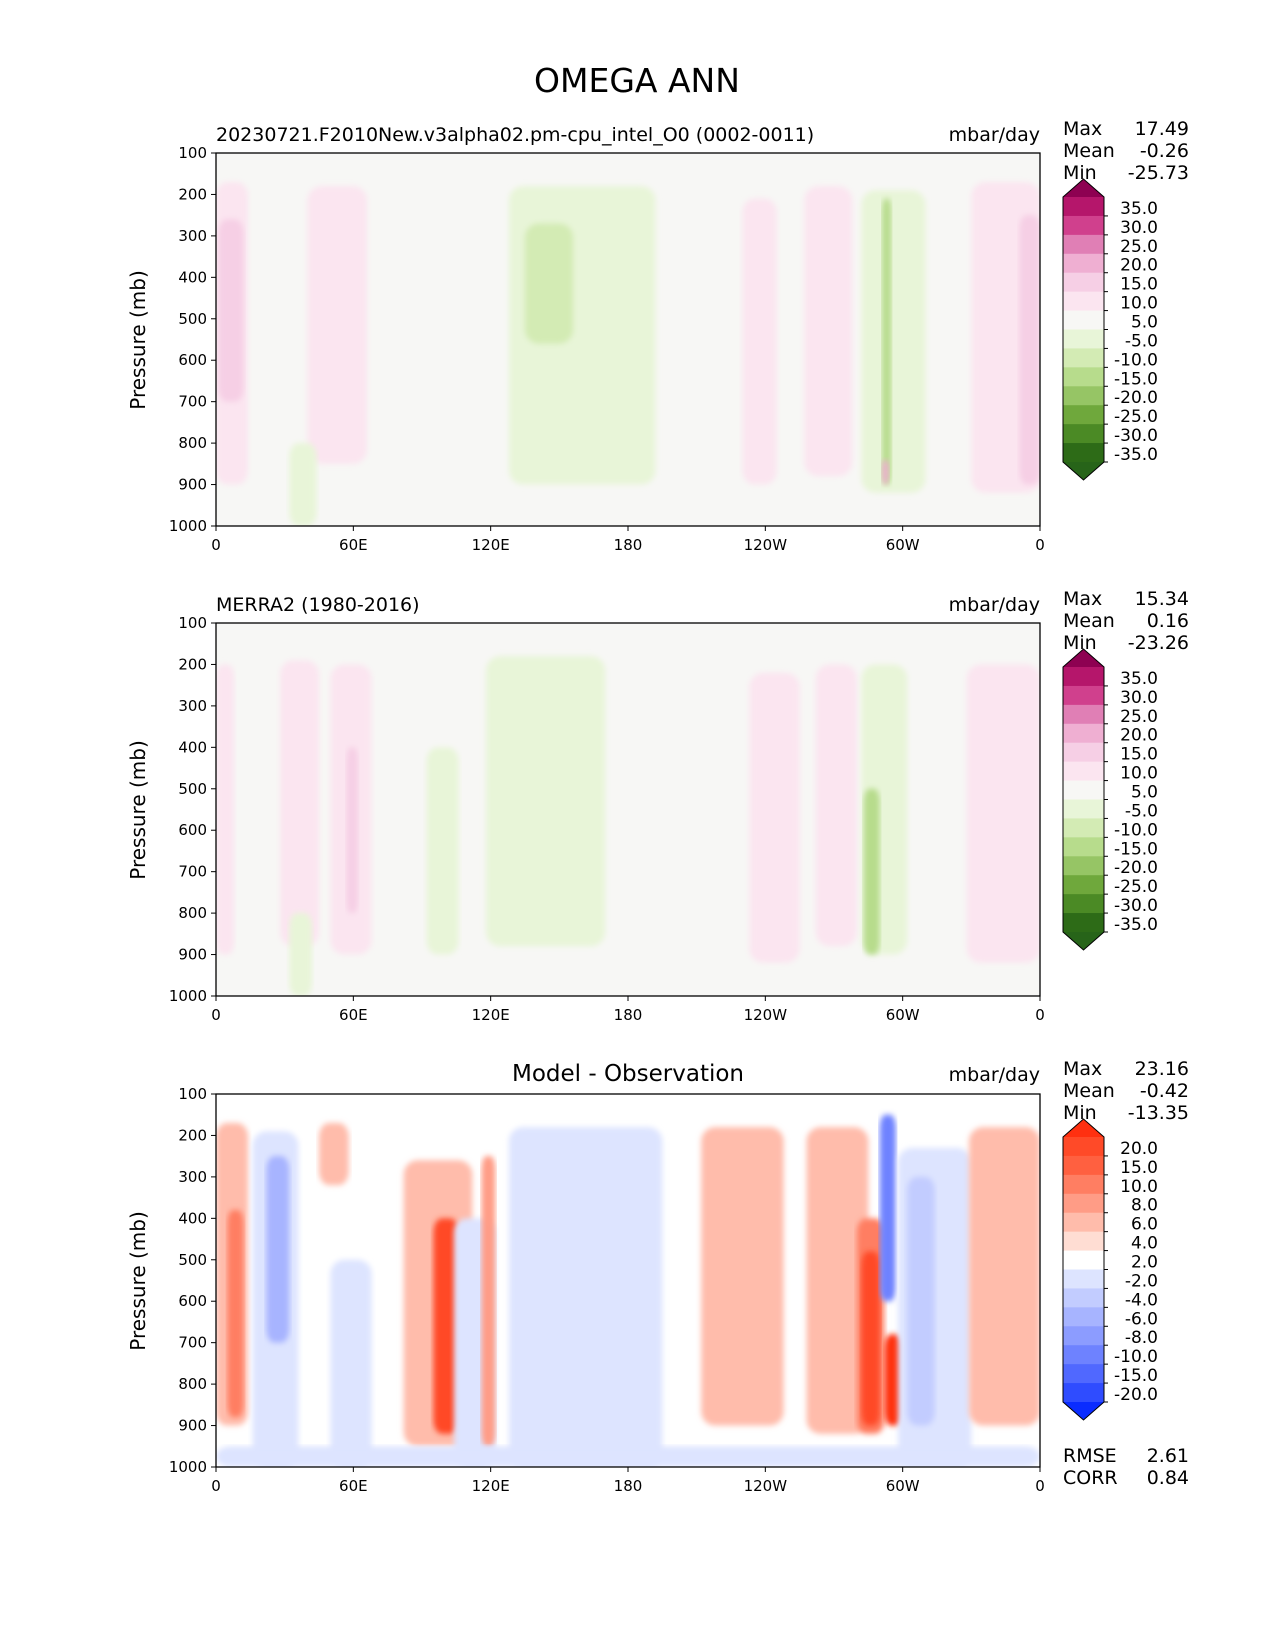 This screenshot has width=1275, height=1650. What do you see at coordinates (192, 194) in the screenshot?
I see `y-tick-label: 200` at bounding box center [192, 194].